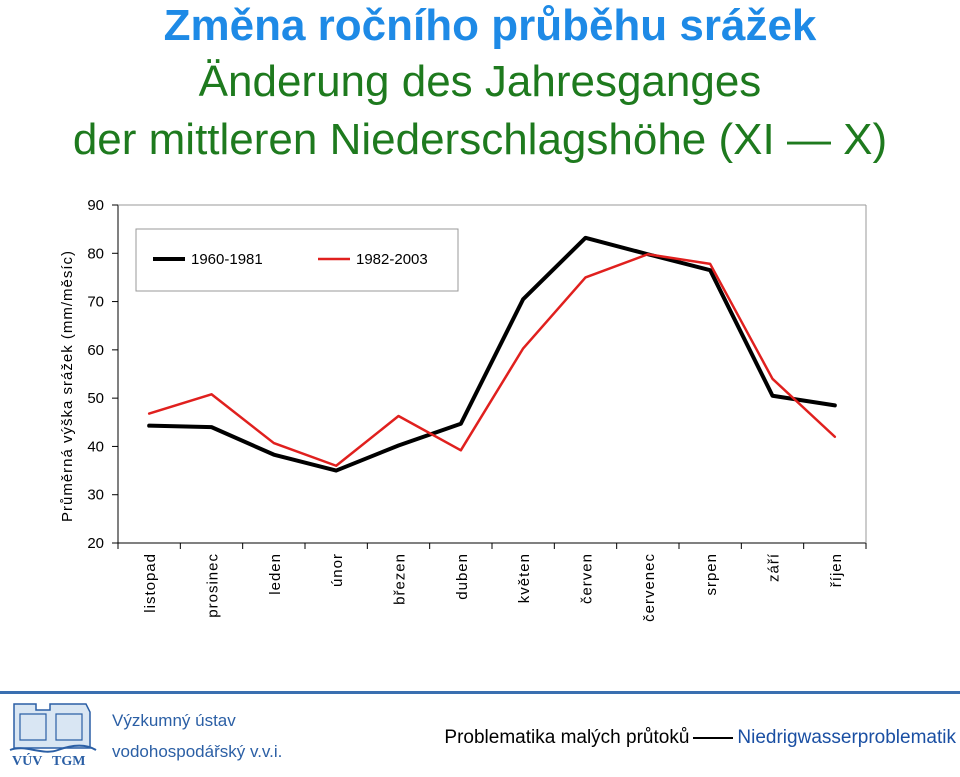 The image size is (960, 777). Describe the element at coordinates (836, 570) in the screenshot. I see `x-tick-label: říjen` at that location.